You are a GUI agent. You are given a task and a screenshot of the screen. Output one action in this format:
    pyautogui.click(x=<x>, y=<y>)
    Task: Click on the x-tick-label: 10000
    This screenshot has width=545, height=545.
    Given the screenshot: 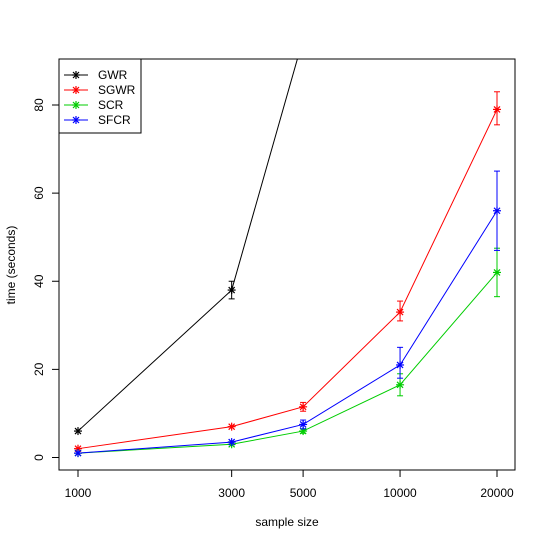 What is the action you would take?
    pyautogui.click(x=400, y=493)
    